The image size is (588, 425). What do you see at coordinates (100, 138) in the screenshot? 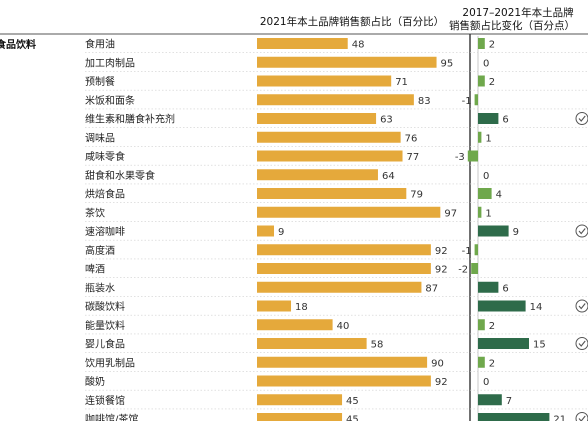
I see `category-label: 调味品` at bounding box center [100, 138].